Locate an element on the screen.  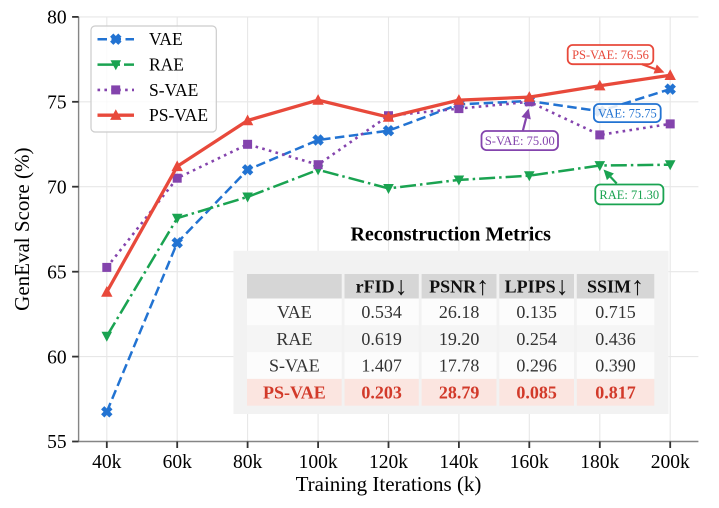
svg-text: RAE: 71.30 is located at coordinates (629, 195).